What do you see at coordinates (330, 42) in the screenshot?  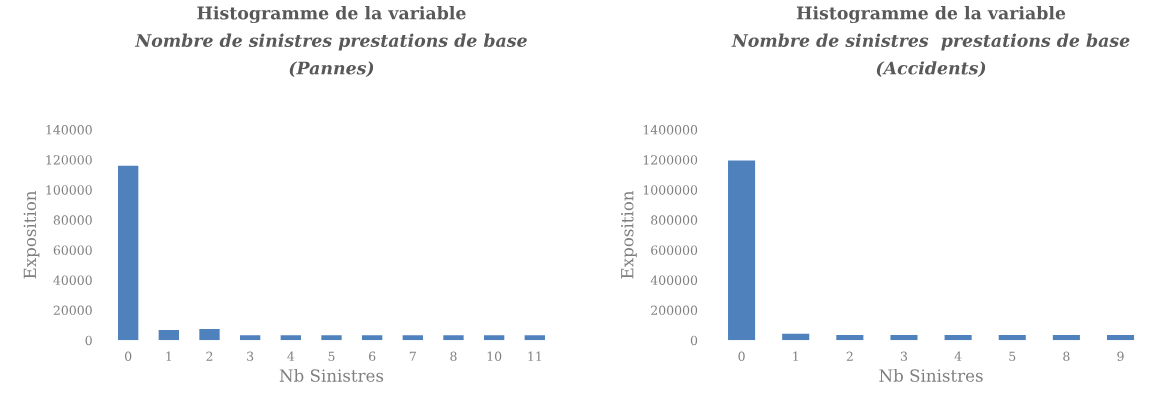 I see `chart-title: Histogramme de la variable Nombre de sinistres prestations de base (Pannes)` at bounding box center [330, 42].